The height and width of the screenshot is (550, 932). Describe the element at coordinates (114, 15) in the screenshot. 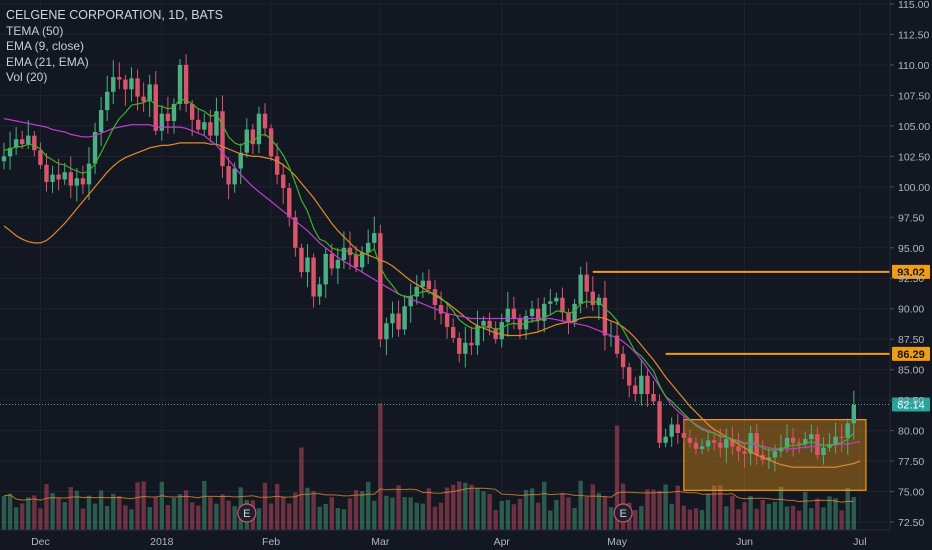

I see `symbol-title: CELGENE CORPORATION, 1D, BATS` at that location.